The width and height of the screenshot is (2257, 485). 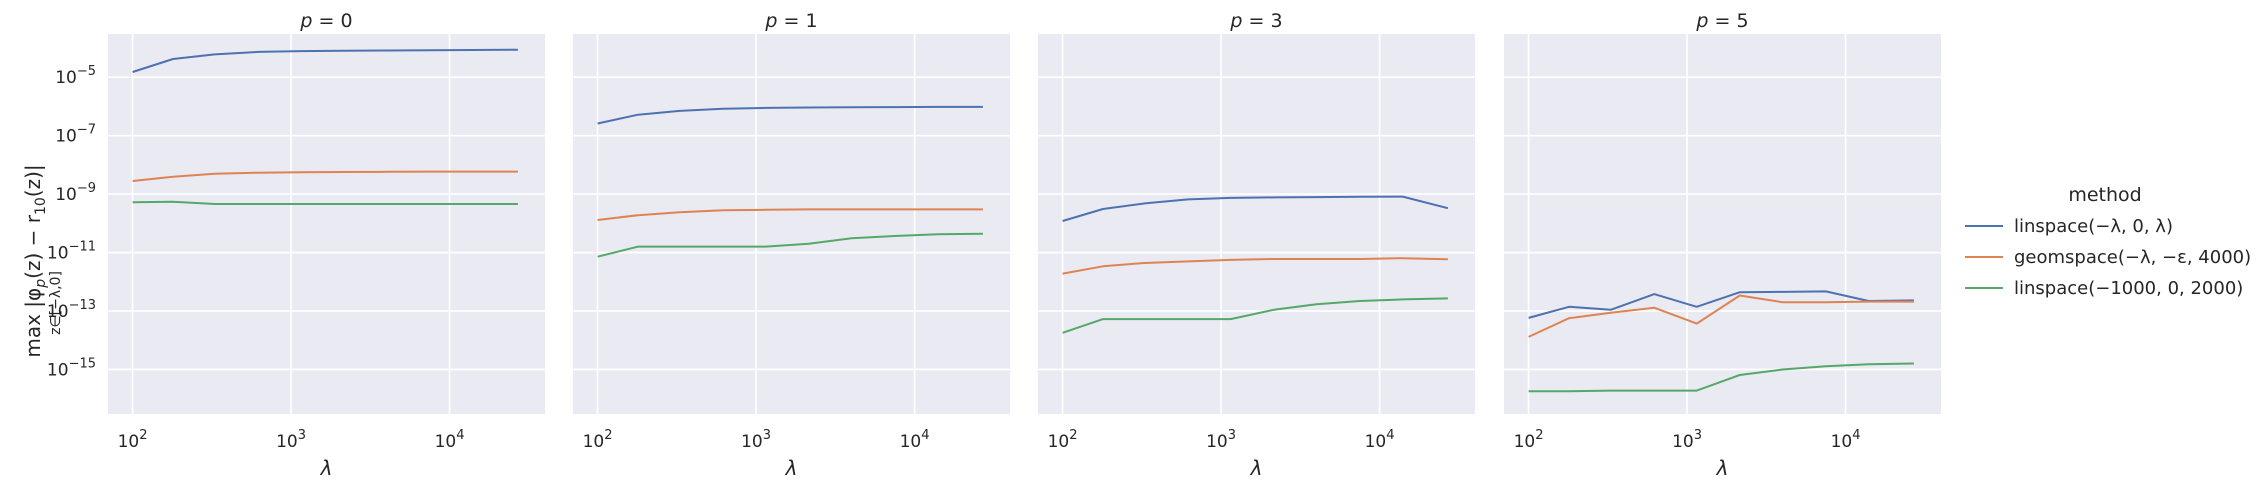 What do you see at coordinates (75, 135) in the screenshot?
I see `y-tick-label: 10⁻⁷` at bounding box center [75, 135].